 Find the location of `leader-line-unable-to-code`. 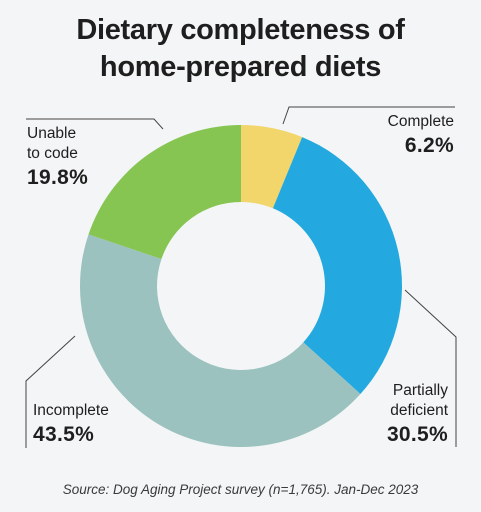

leader-line-unable-to-code is located at coordinates (95, 124).